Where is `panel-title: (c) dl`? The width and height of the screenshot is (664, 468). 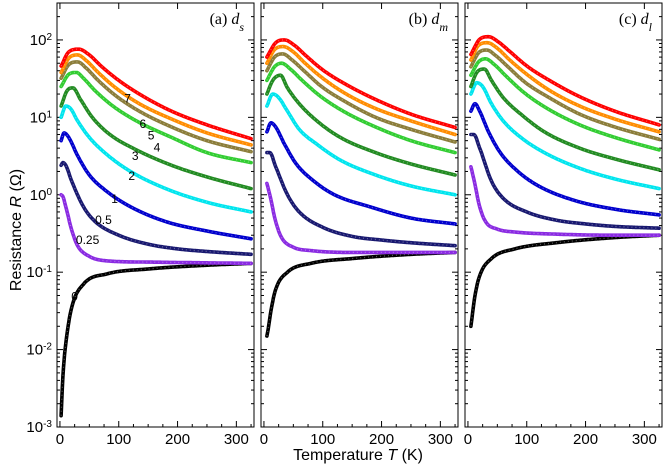 panel-title: (c) dl is located at coordinates (636, 22).